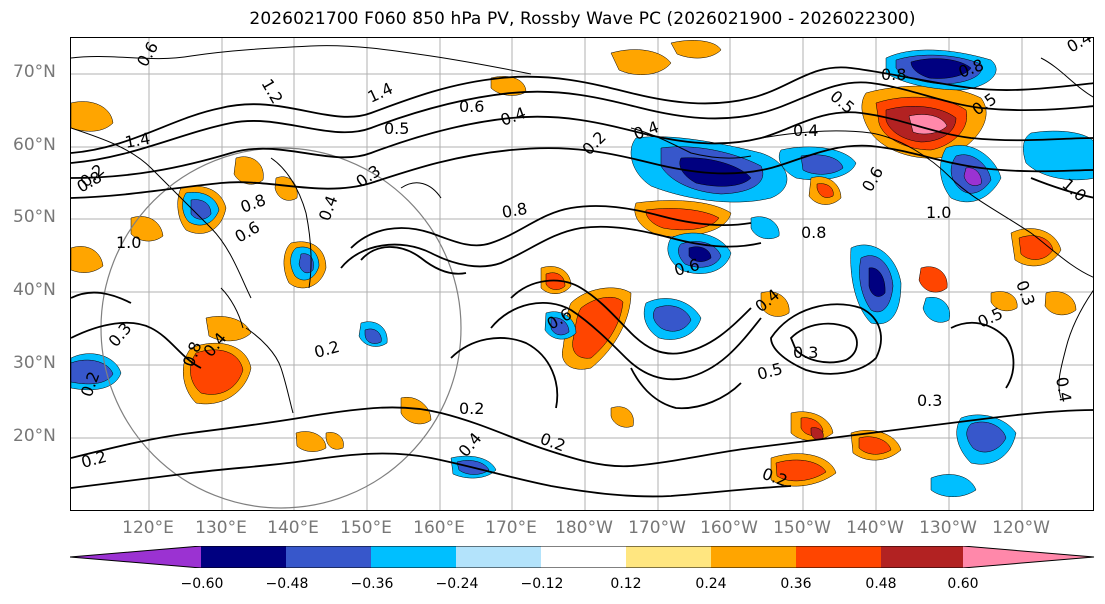 The height and width of the screenshot is (604, 1105). What do you see at coordinates (287, 584) in the screenshot?
I see `colorbar-tick: −0.48` at bounding box center [287, 584].